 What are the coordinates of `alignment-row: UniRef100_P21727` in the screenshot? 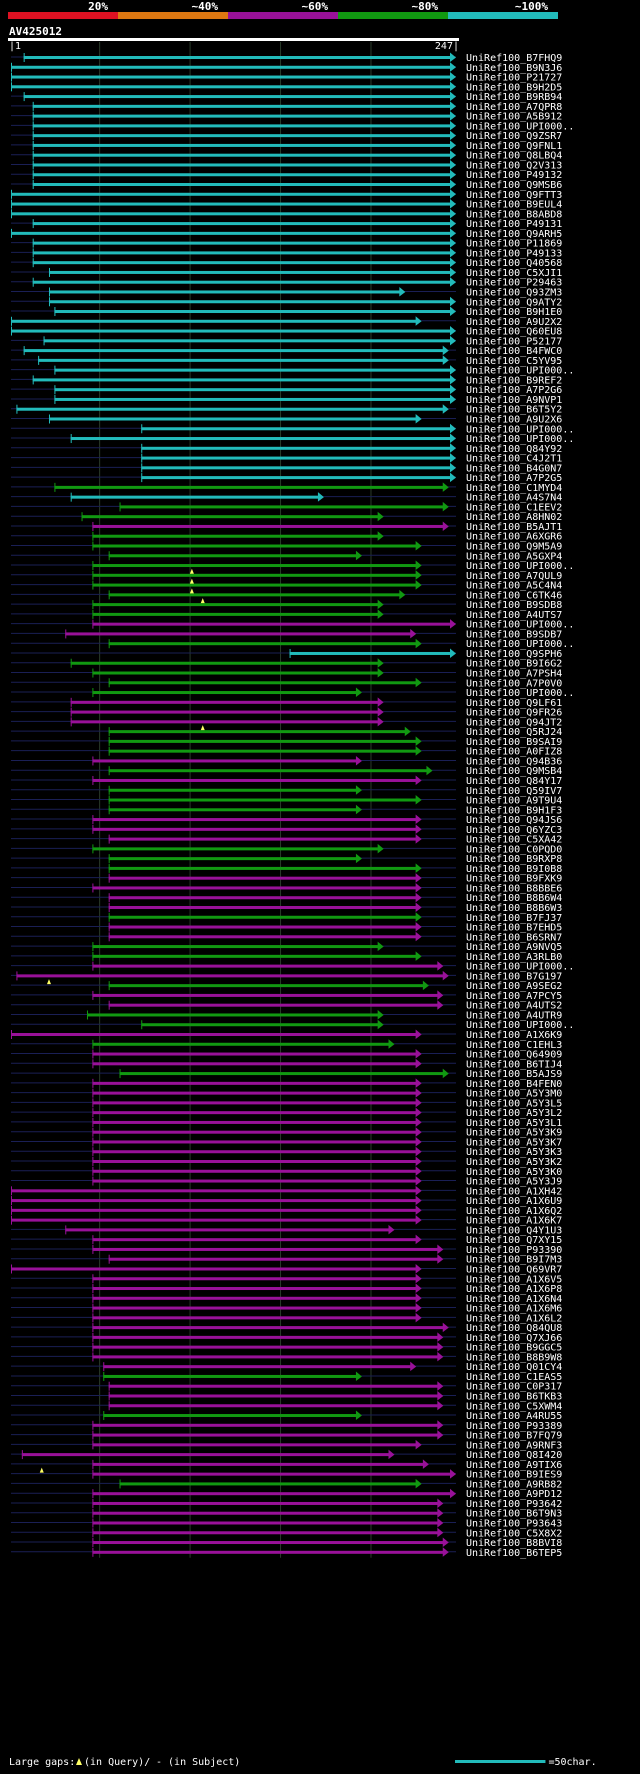 It's located at (286, 78).